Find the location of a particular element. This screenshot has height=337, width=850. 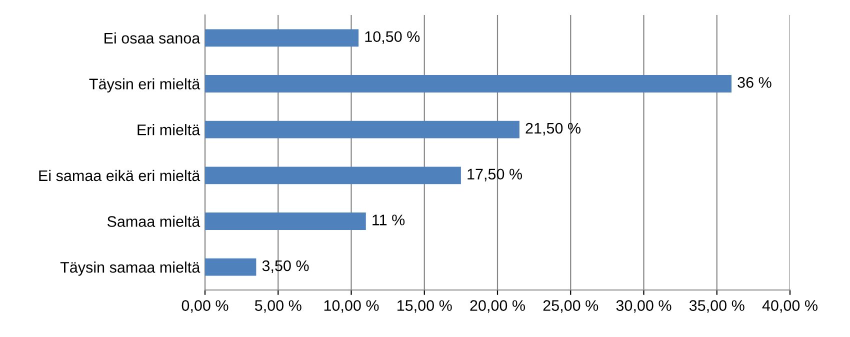

data-label: 36 % is located at coordinates (755, 82).